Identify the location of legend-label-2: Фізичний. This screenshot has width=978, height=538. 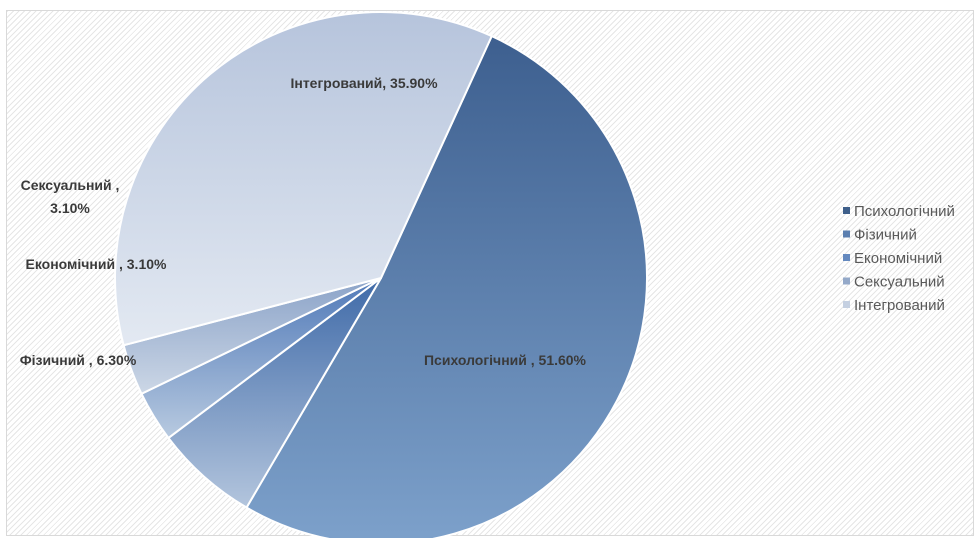
(885, 235).